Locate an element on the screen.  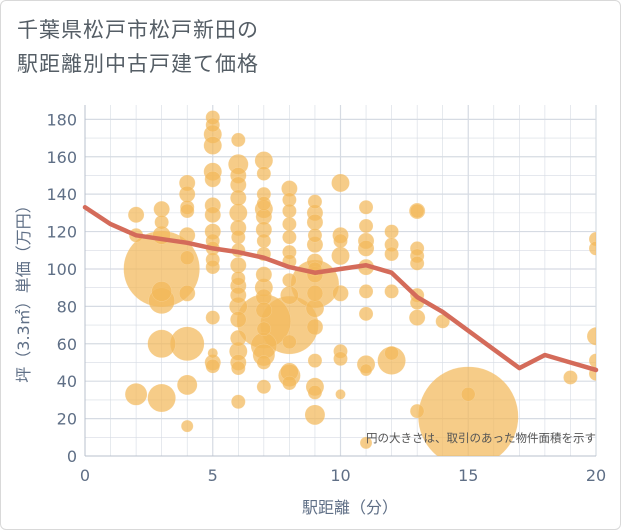
y-tick-label: 20 is located at coordinates (67, 419).